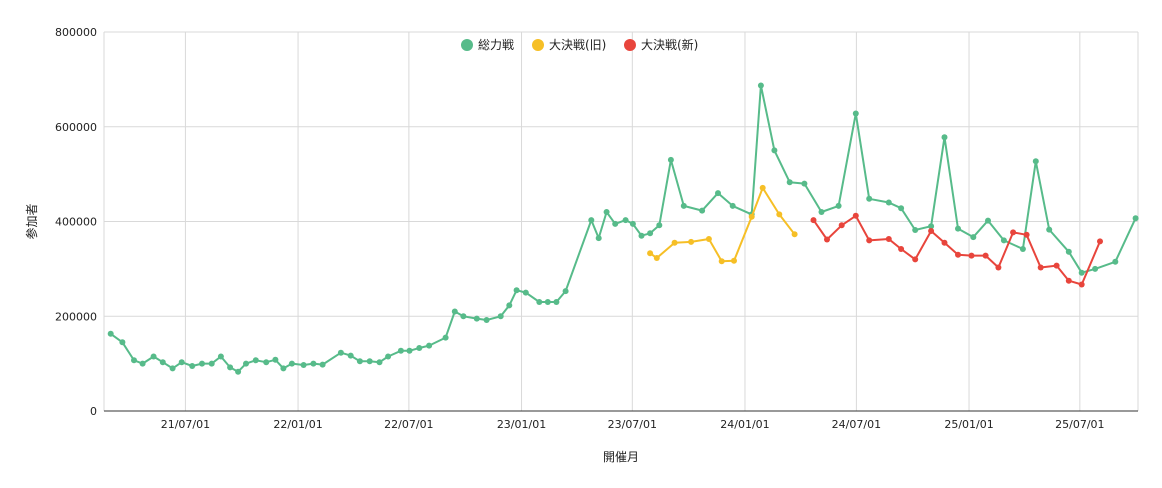 The width and height of the screenshot is (1162, 488). I want to click on legend: 総力戦 大決戦(旧) 大決戦(新), so click(579, 44).